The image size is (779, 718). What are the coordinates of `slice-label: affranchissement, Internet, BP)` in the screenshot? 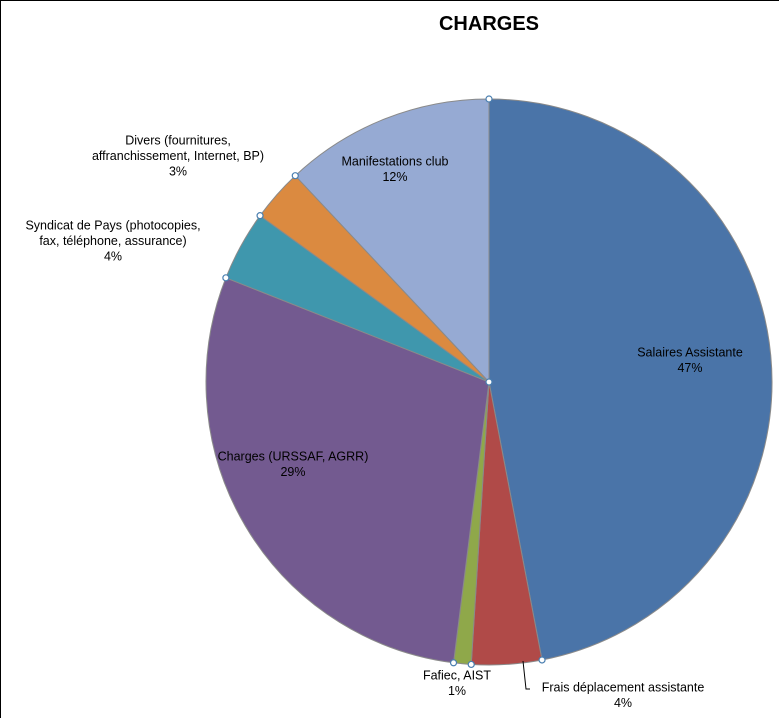 It's located at (178, 156).